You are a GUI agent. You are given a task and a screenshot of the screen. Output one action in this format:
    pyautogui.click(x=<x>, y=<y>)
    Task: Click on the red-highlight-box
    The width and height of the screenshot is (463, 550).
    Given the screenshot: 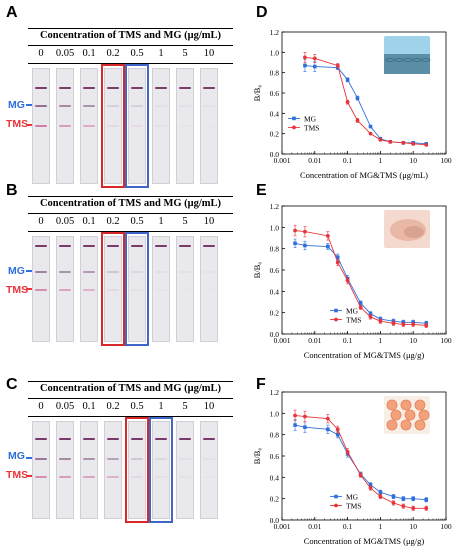 What is the action you would take?
    pyautogui.click(x=113, y=289)
    